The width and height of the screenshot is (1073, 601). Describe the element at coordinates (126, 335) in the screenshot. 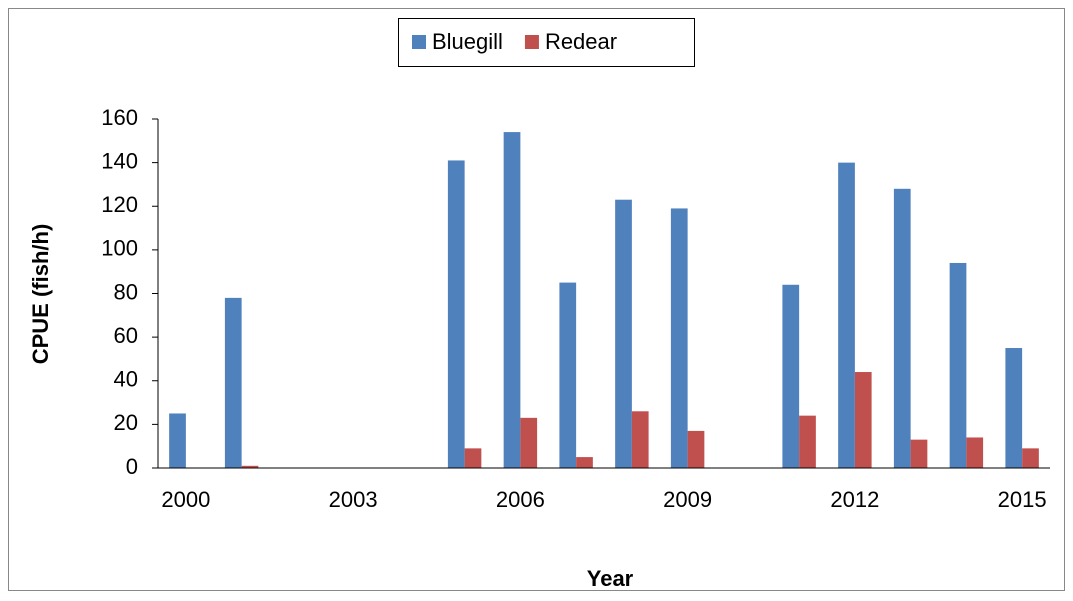

I see `y-tick-label: 60` at that location.